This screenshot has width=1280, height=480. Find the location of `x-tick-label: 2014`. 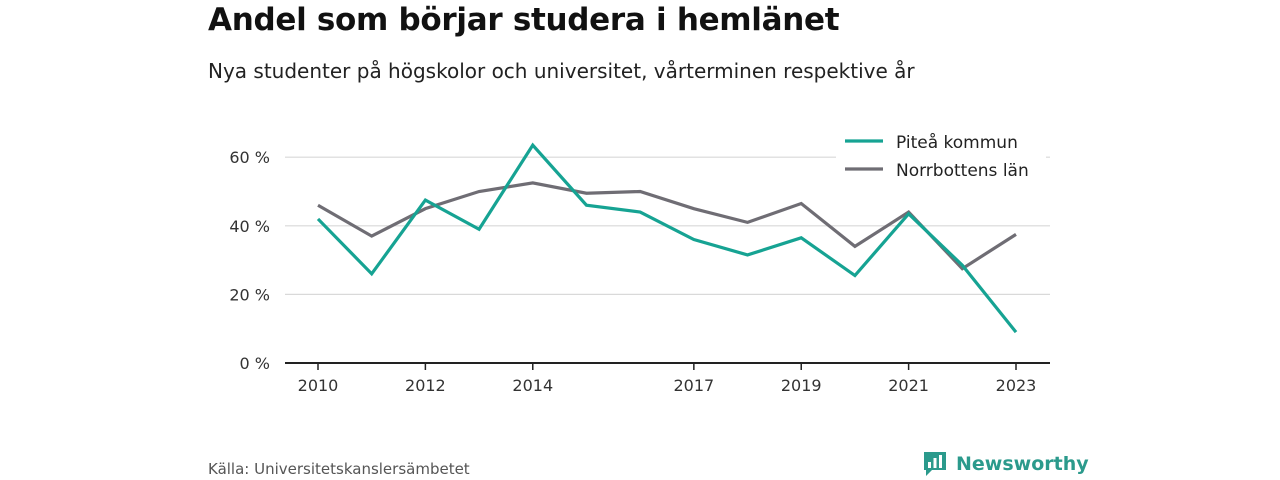

x-tick-label: 2014 is located at coordinates (532, 385).